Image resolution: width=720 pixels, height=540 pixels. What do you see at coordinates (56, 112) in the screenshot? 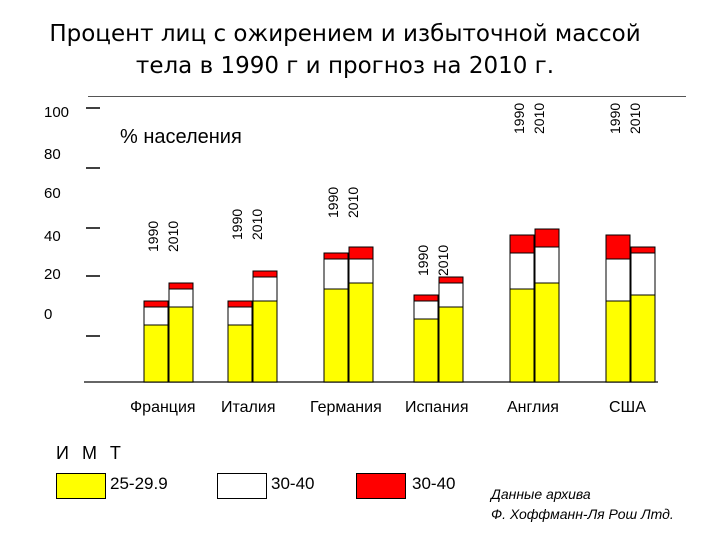
I see `y-tick-label: 100` at bounding box center [56, 112].